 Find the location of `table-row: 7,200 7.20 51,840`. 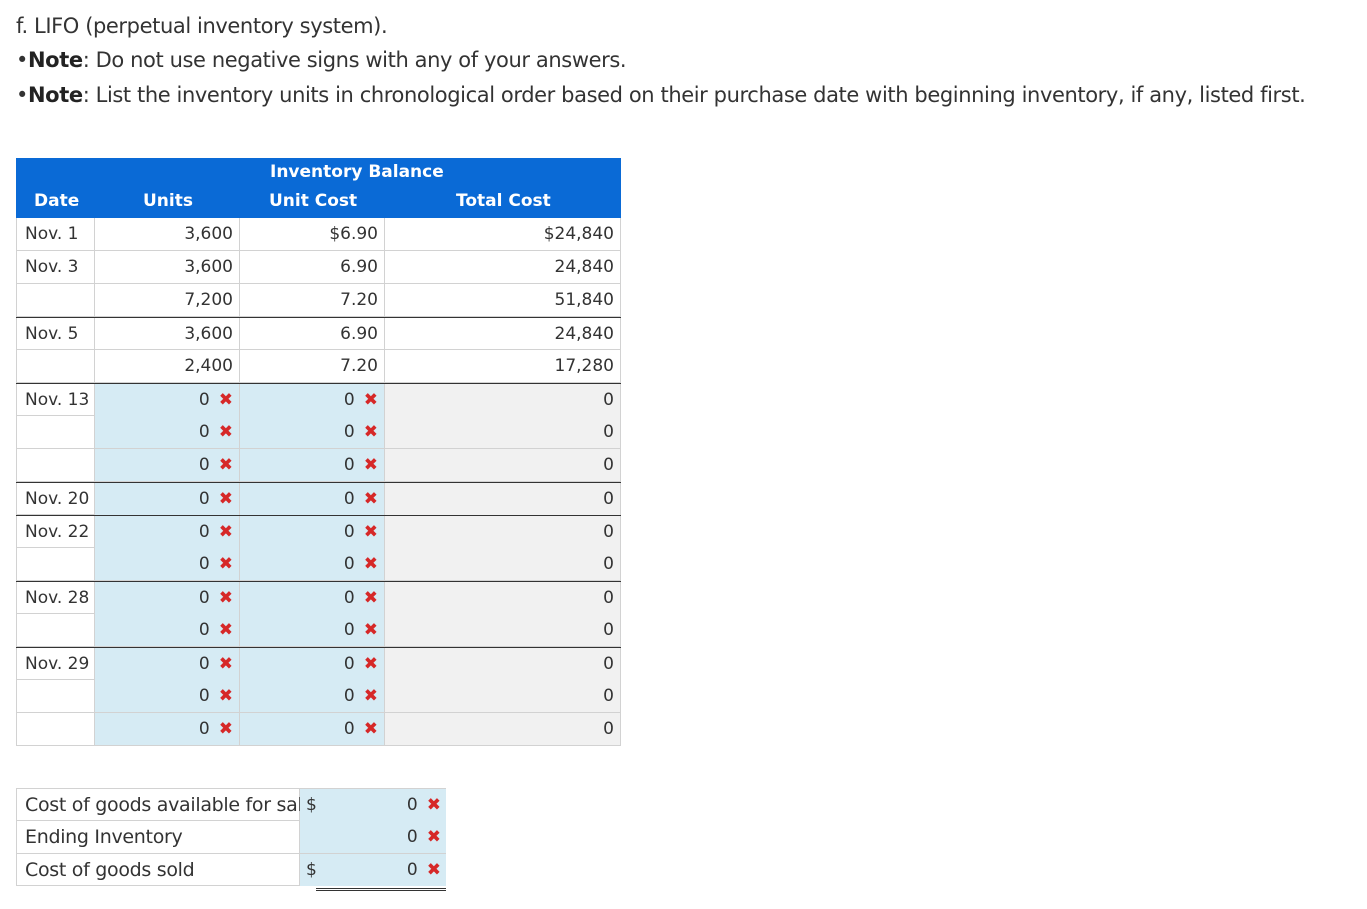

table-row: 7,200 7.20 51,840 is located at coordinates (318, 300).